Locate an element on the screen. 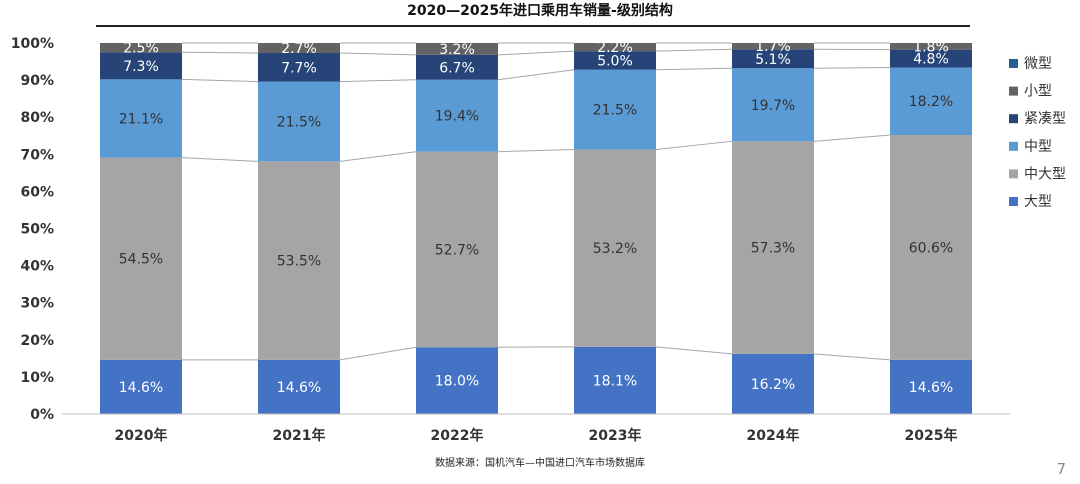  data-label: 21.1% is located at coordinates (141, 119).